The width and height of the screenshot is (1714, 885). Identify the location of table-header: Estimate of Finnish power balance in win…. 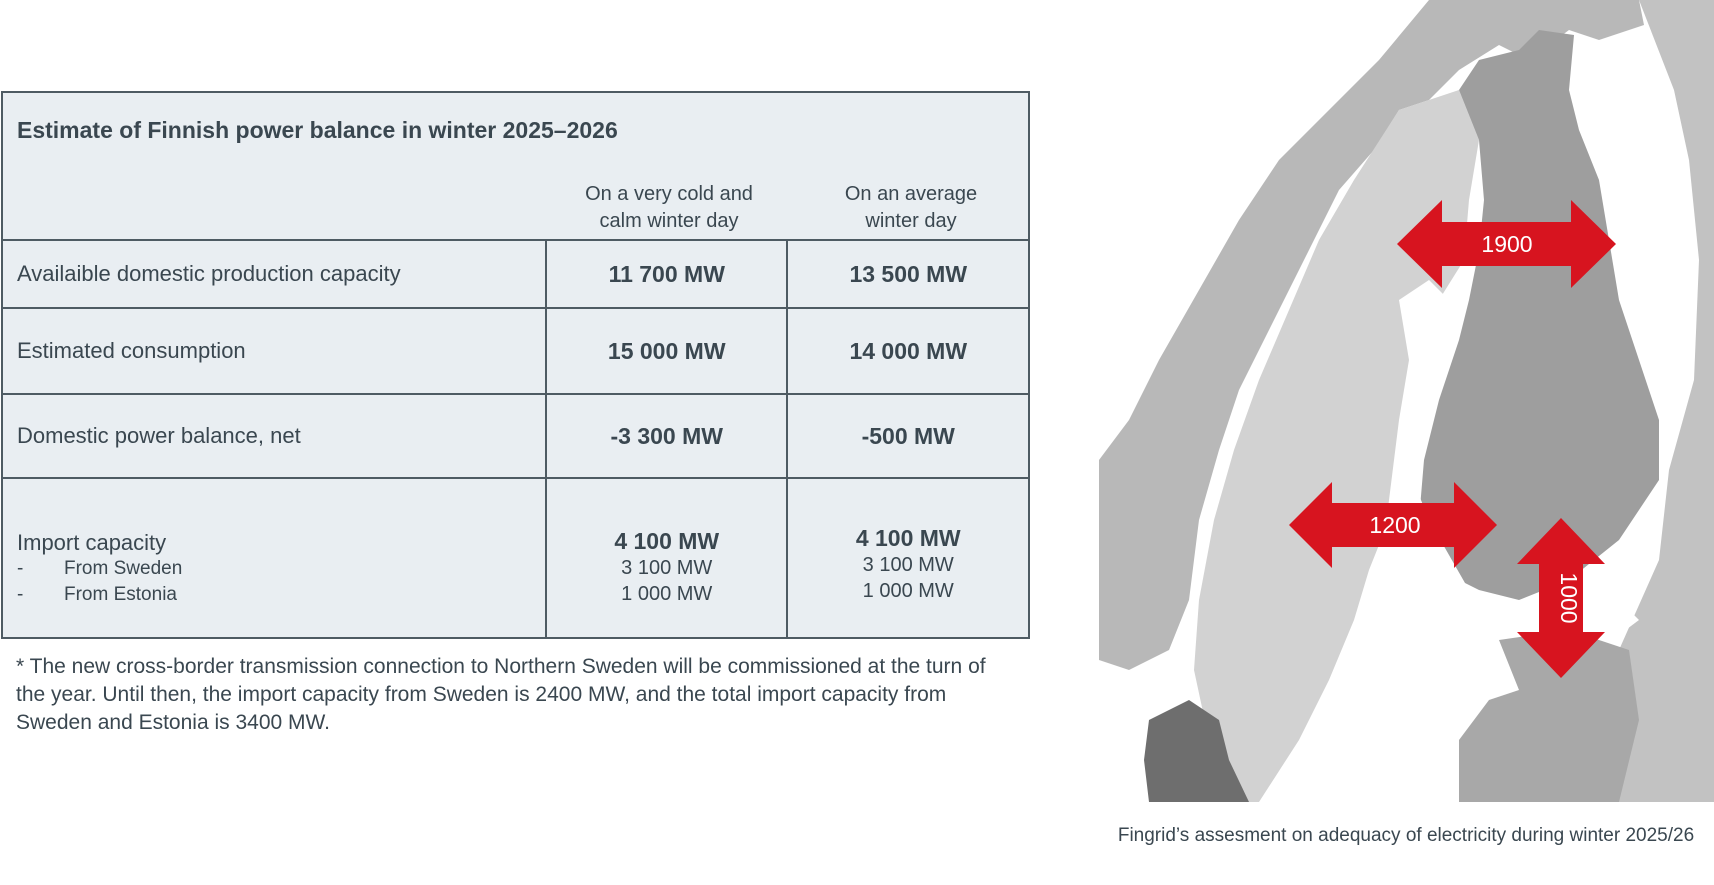
(515, 166).